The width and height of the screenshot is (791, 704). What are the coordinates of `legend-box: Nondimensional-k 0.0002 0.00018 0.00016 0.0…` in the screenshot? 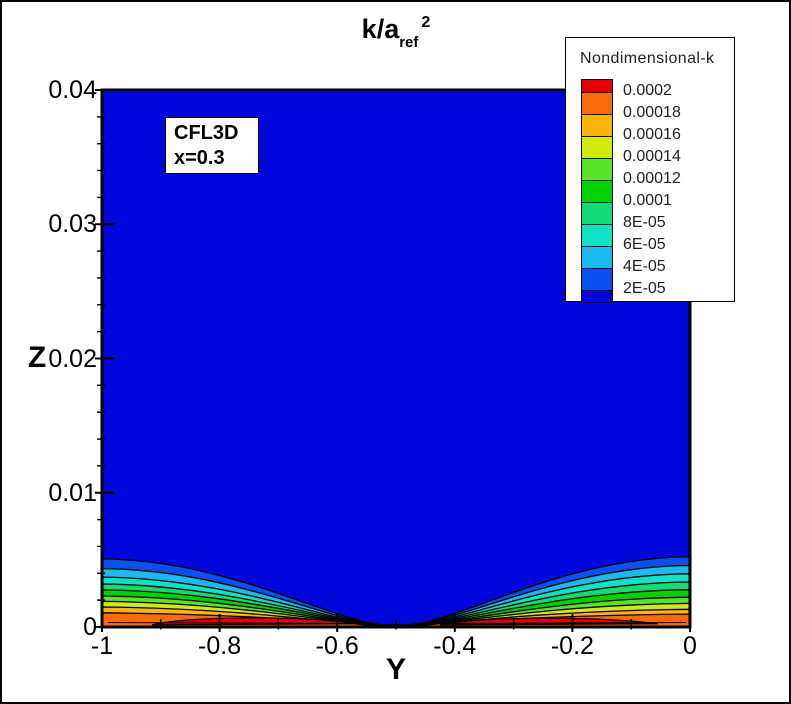 It's located at (650, 170).